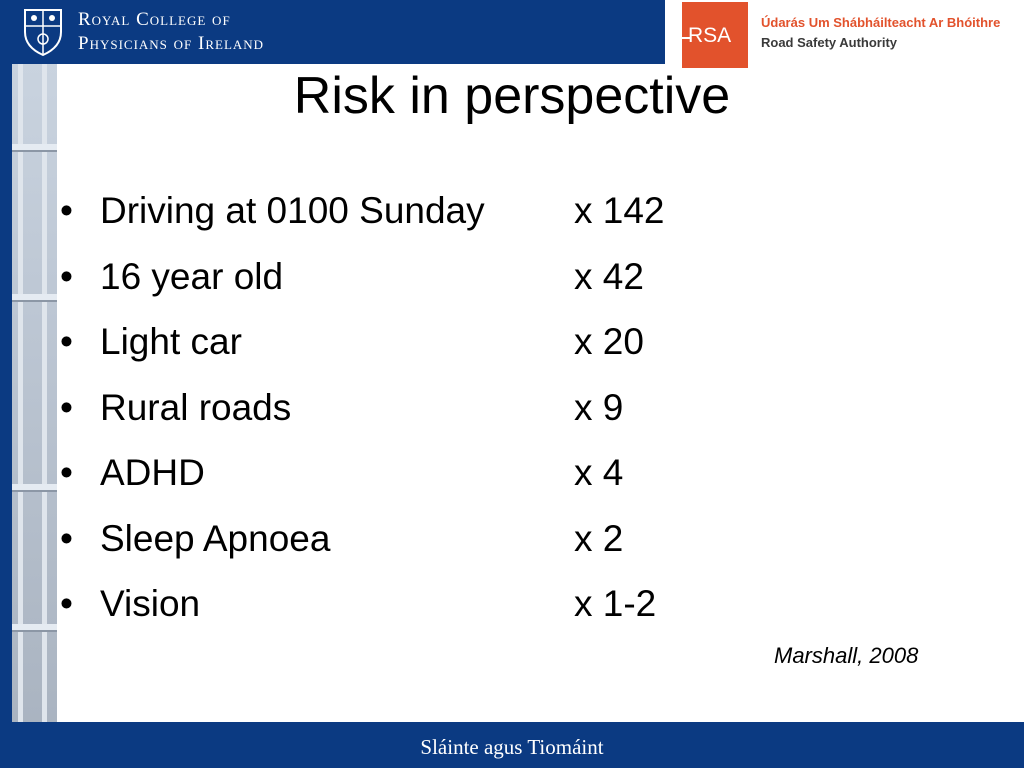 The width and height of the screenshot is (1024, 772). I want to click on citation: Marshall, 2008, so click(846, 655).